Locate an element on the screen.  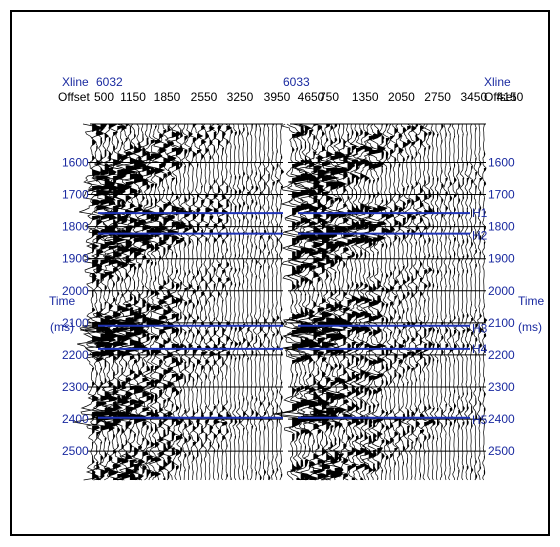
offset-label: 4650 is located at coordinates (311, 97).